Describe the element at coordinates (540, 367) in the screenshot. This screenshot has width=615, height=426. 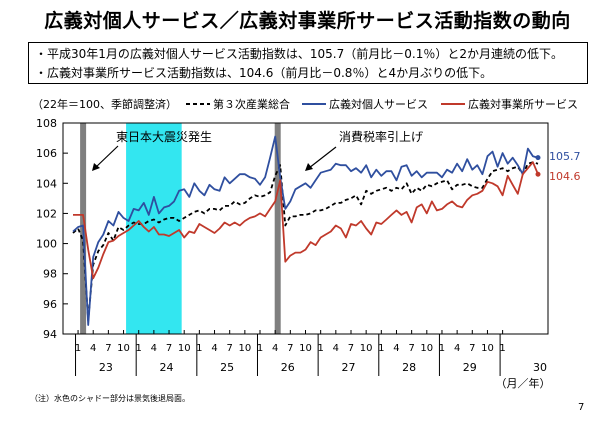
I see `x-year-label: 30` at that location.